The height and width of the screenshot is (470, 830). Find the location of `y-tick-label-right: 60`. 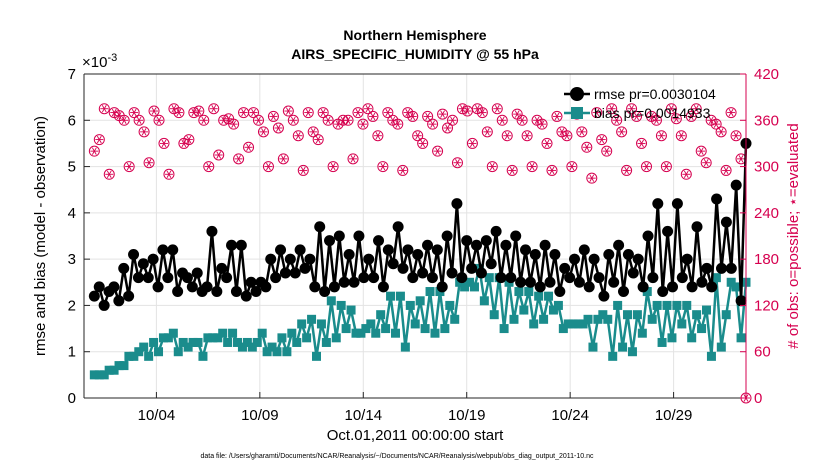

y-tick-label-right: 60 is located at coordinates (762, 352).